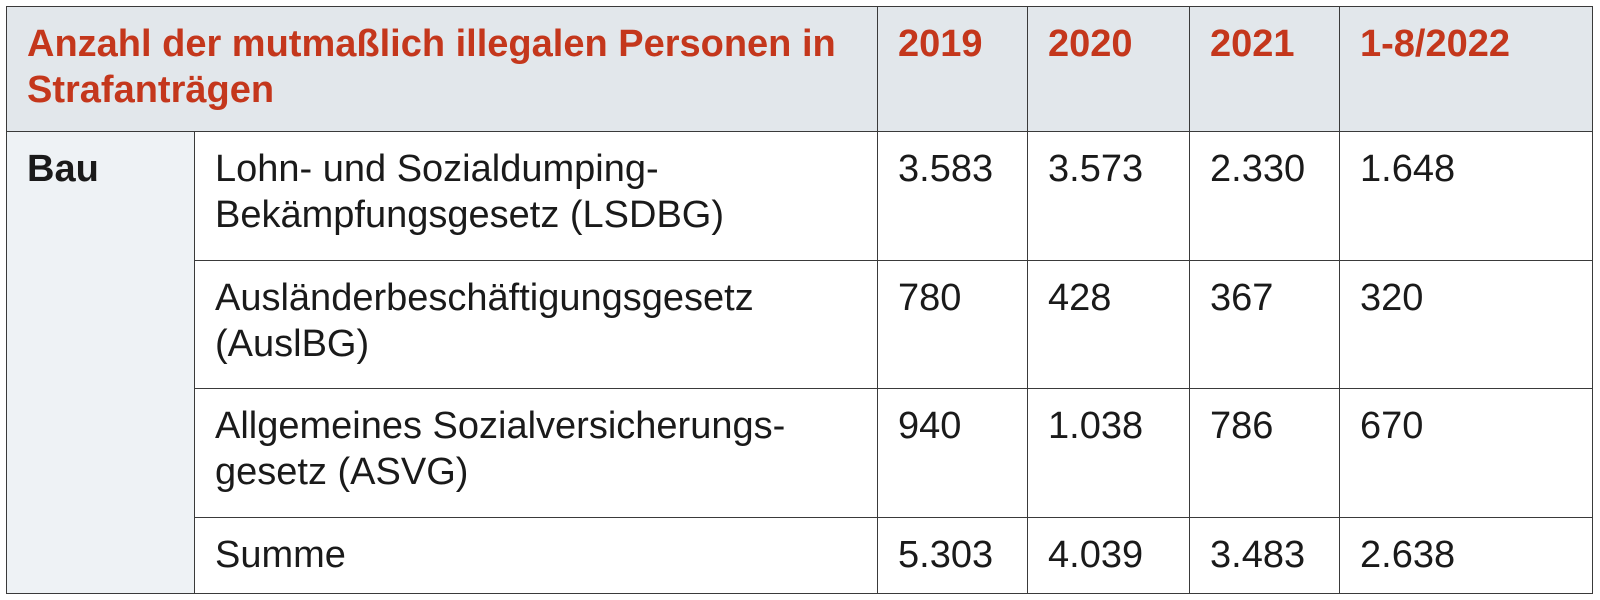  What do you see at coordinates (952, 324) in the screenshot?
I see `value-cell: 780` at bounding box center [952, 324].